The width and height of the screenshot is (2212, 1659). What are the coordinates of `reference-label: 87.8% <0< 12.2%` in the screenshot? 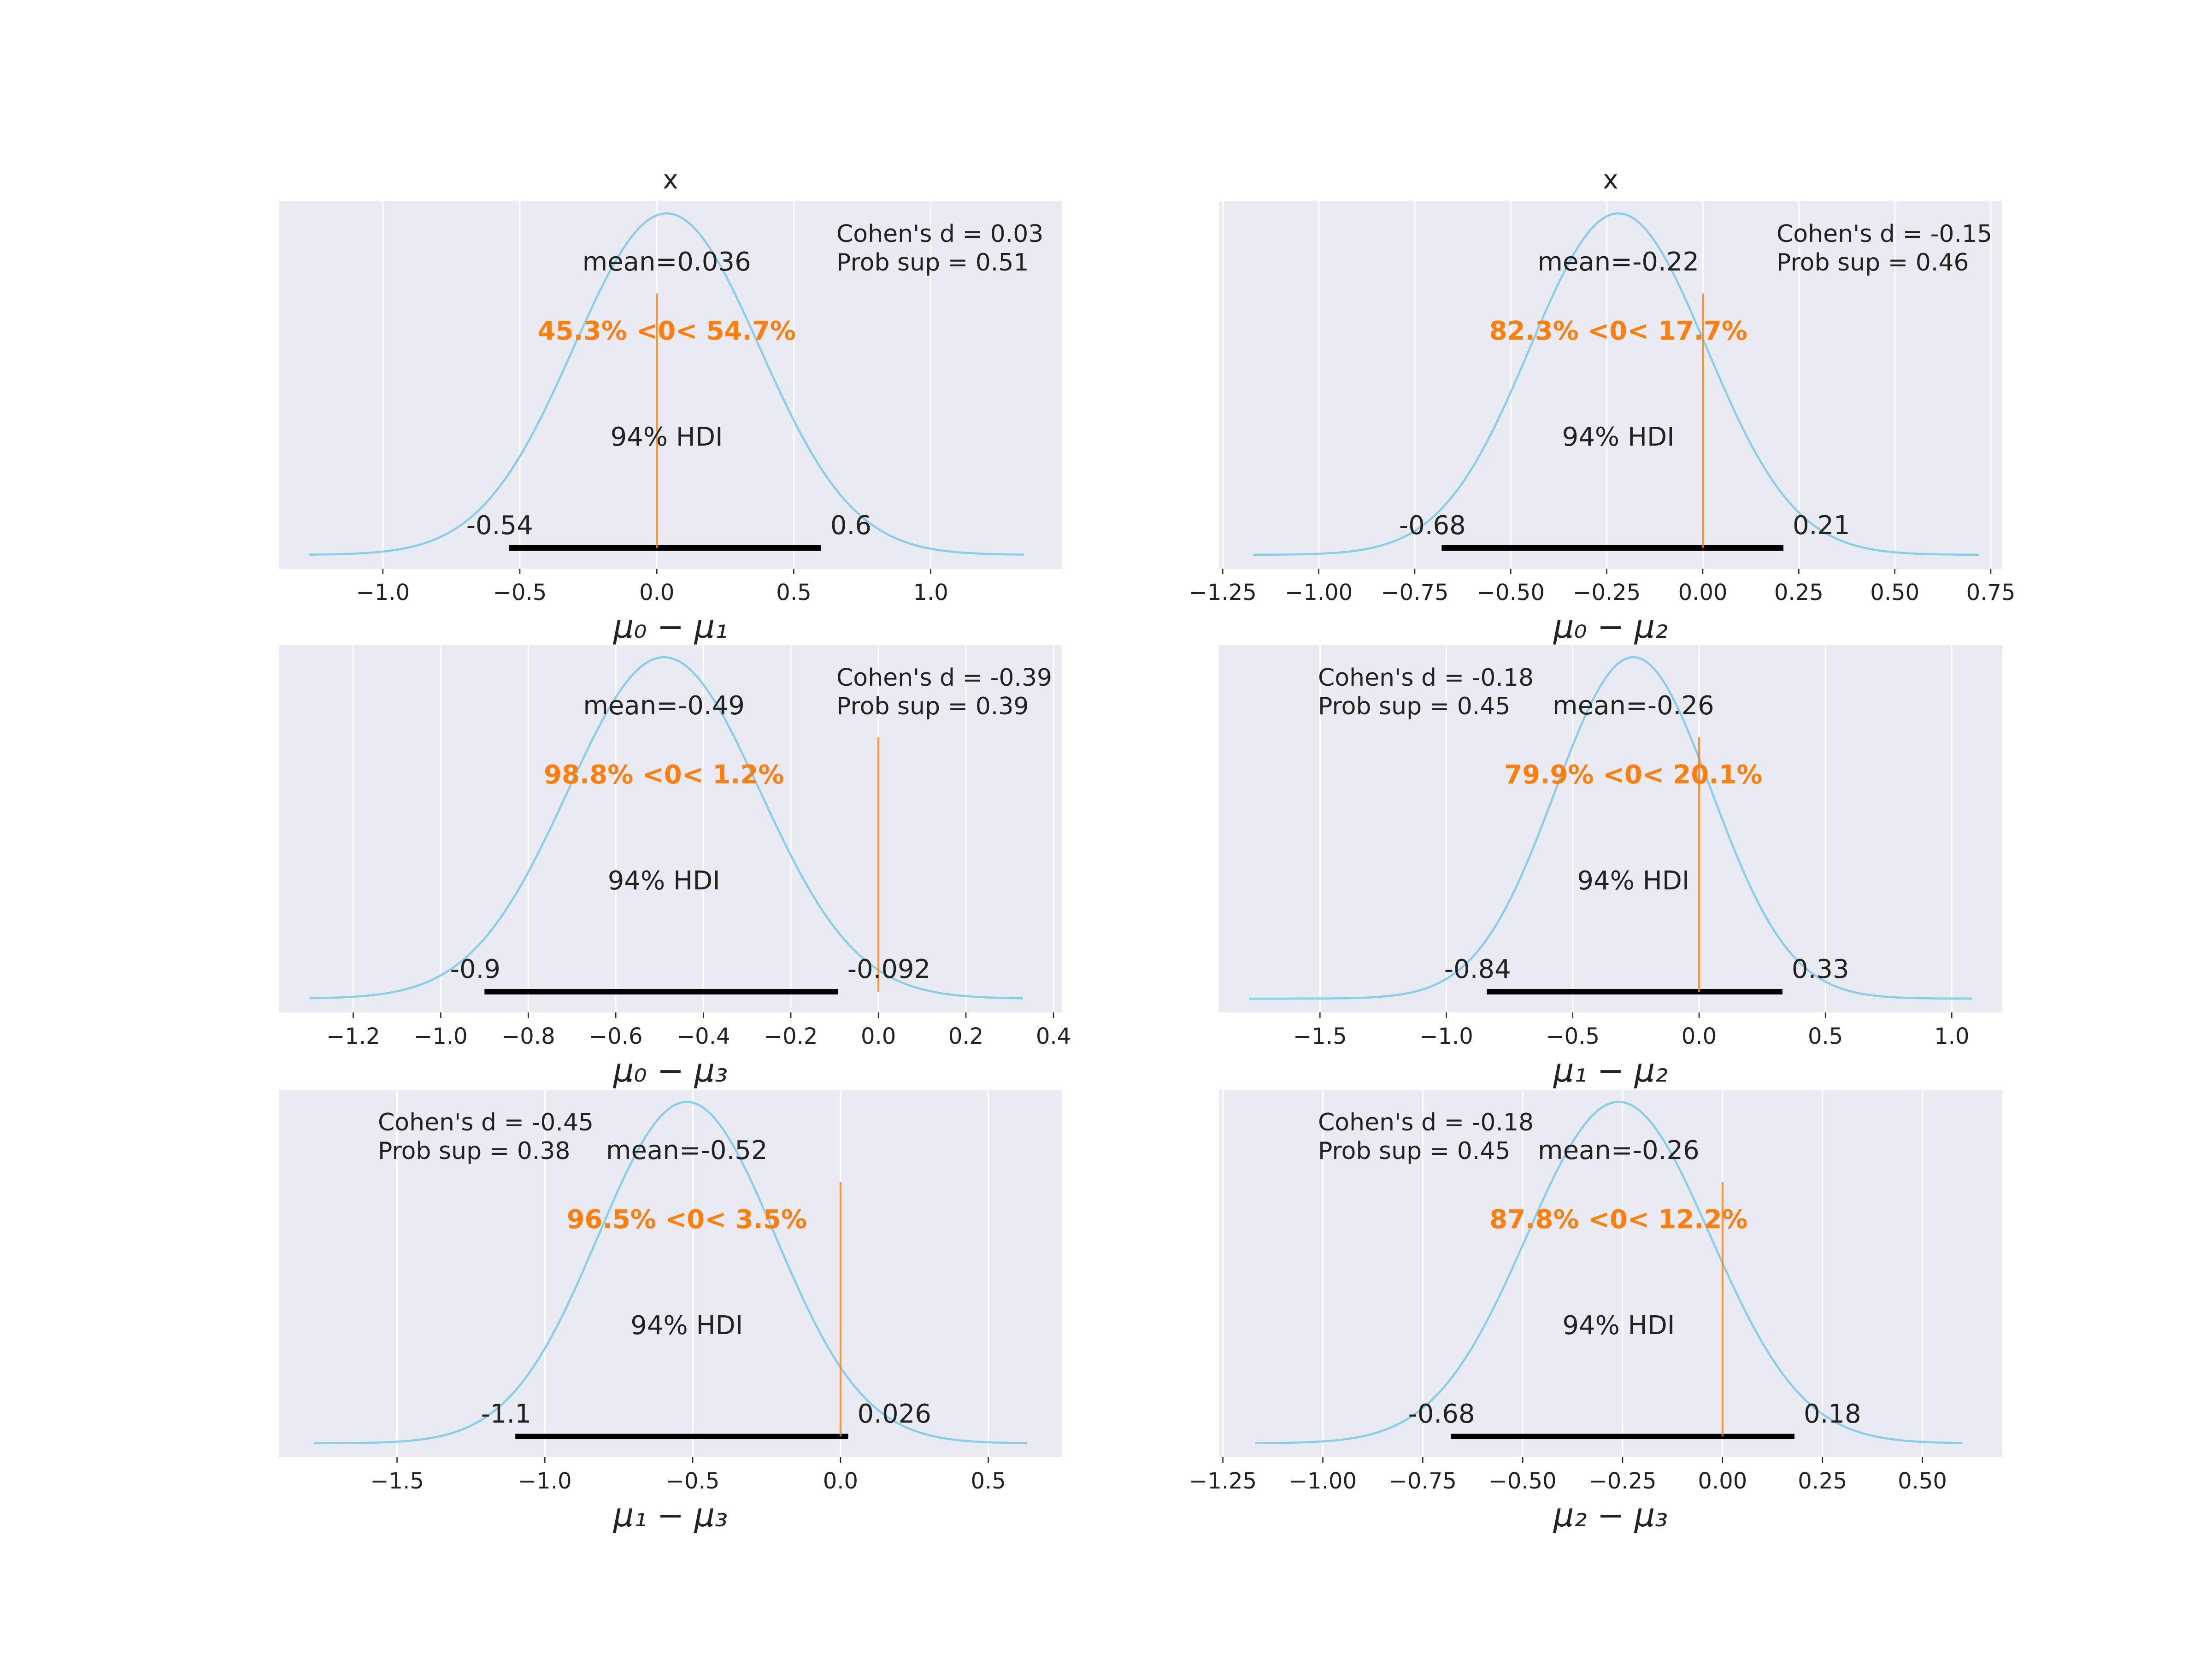 It's located at (1618, 1220).